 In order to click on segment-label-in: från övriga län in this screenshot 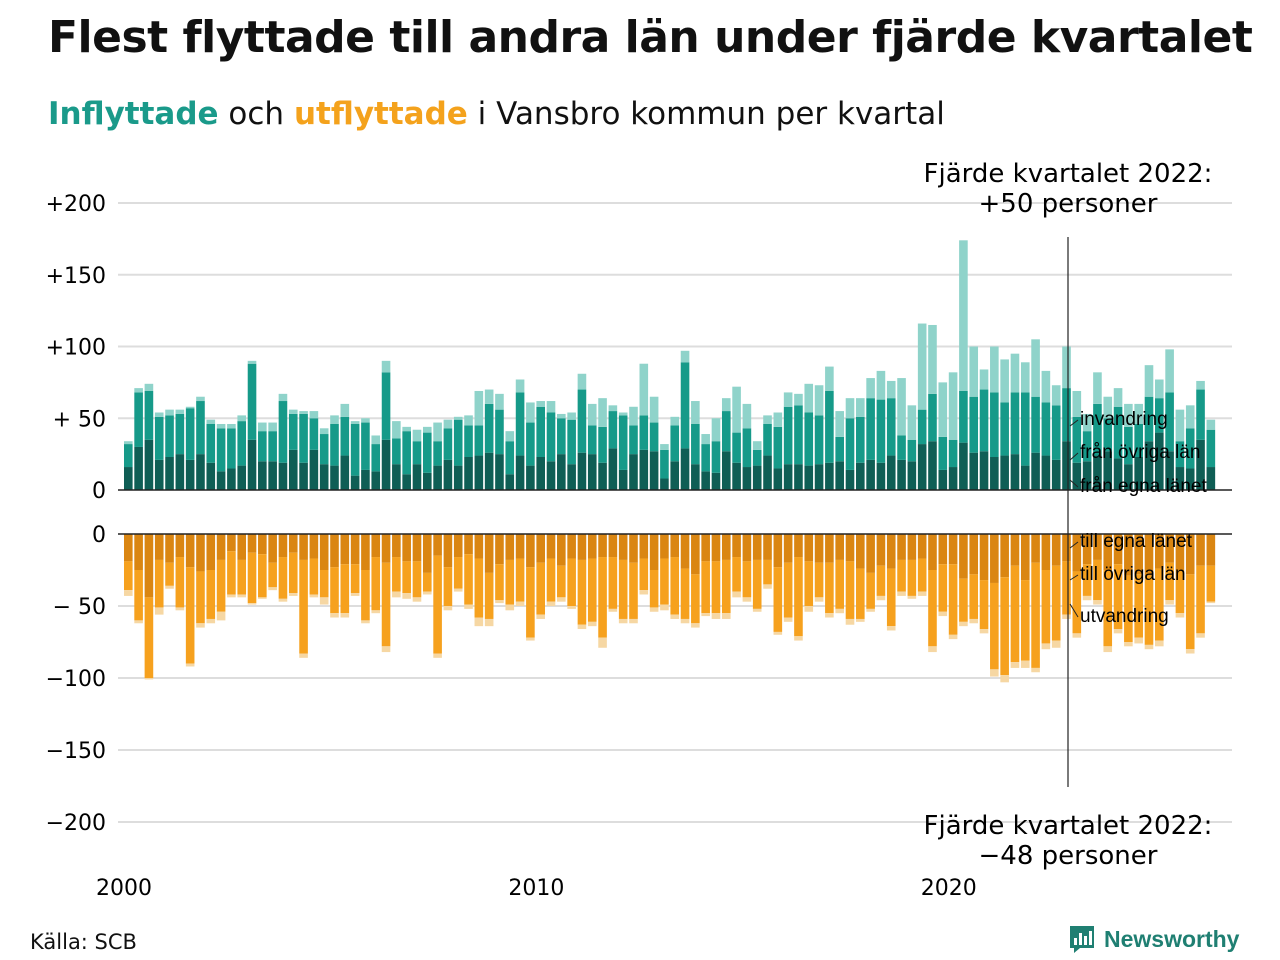, I will do `click(1140, 452)`.